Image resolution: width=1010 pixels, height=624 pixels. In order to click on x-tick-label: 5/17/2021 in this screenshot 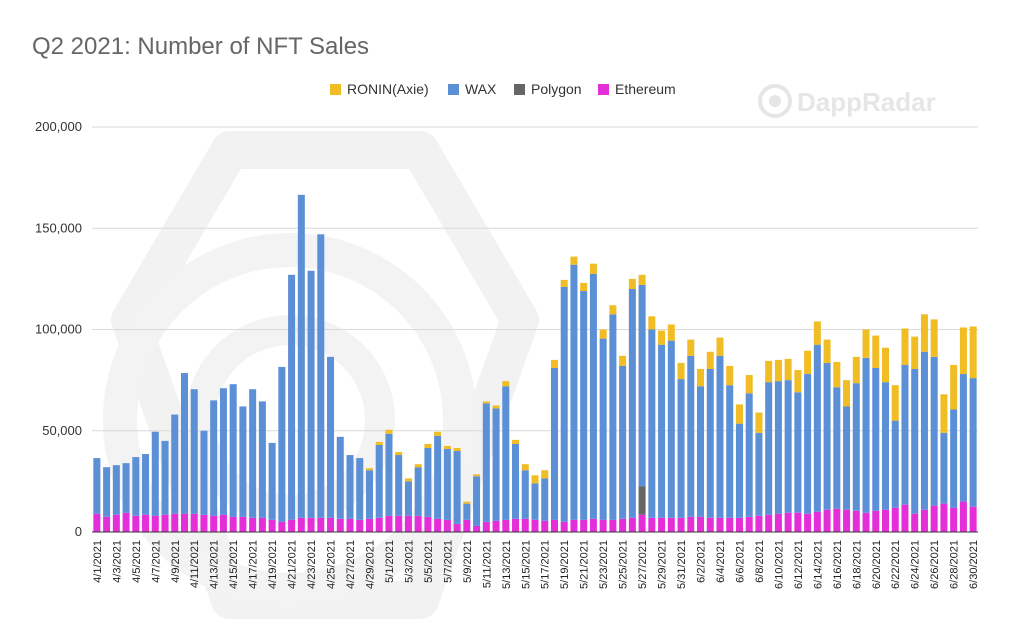, I will do `click(546, 564)`.